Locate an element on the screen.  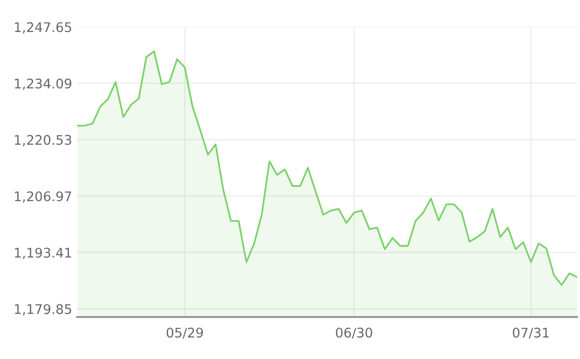
y-tick-label: 1,220.53 is located at coordinates (43, 140).